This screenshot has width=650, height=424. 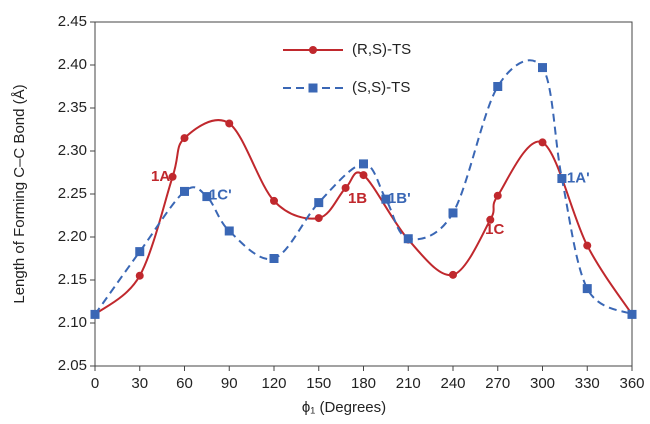 What do you see at coordinates (72, 365) in the screenshot?
I see `y-tick-label: 2.05` at bounding box center [72, 365].